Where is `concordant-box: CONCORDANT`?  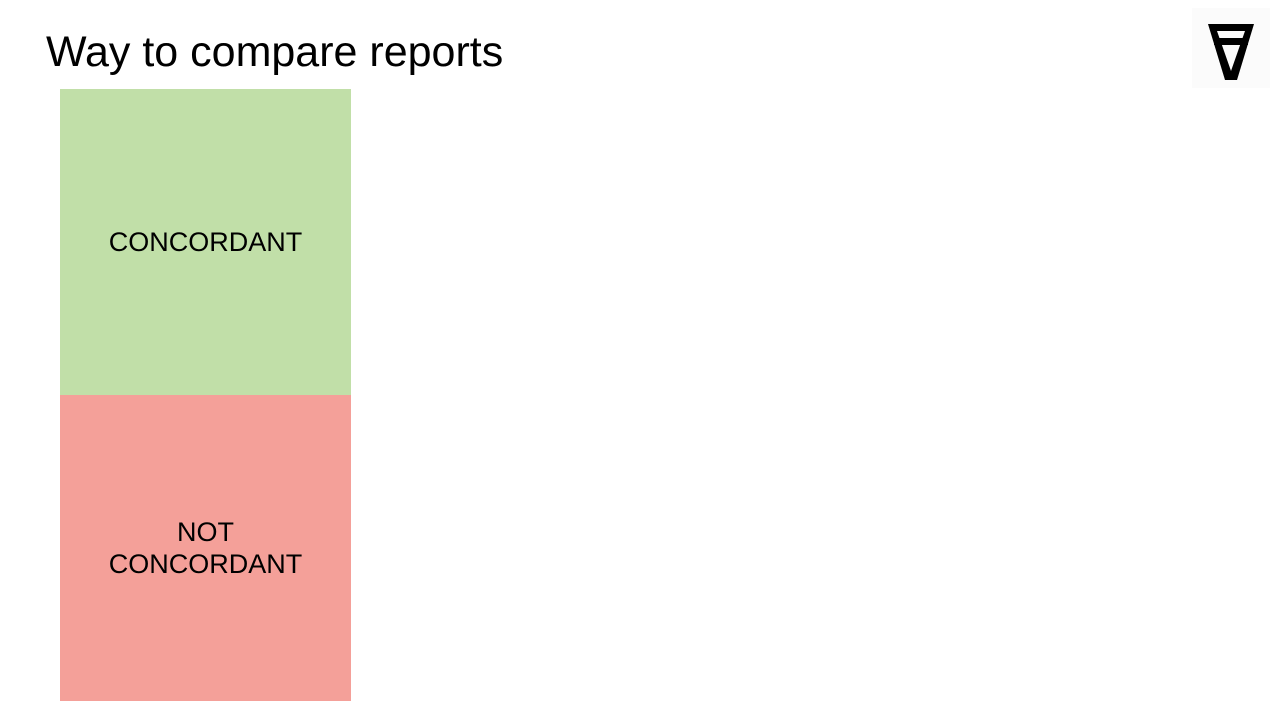
concordant-box: CONCORDANT is located at coordinates (205, 242).